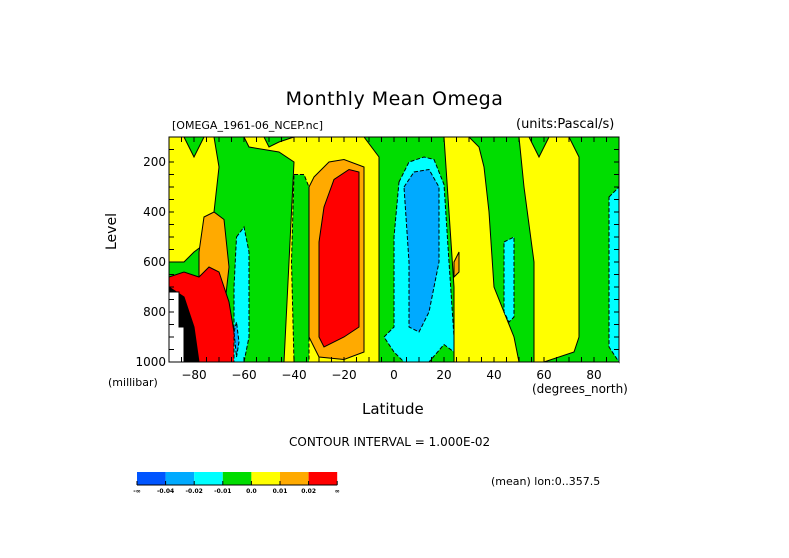  I want to click on colorbar-label: 0.02, so click(308, 491).